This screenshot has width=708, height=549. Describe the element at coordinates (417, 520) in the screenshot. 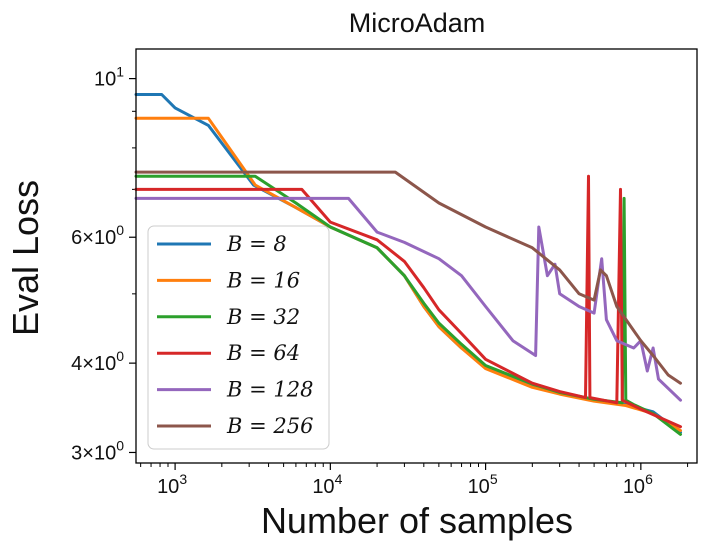

I see `x-axis-label: Number of samples` at that location.